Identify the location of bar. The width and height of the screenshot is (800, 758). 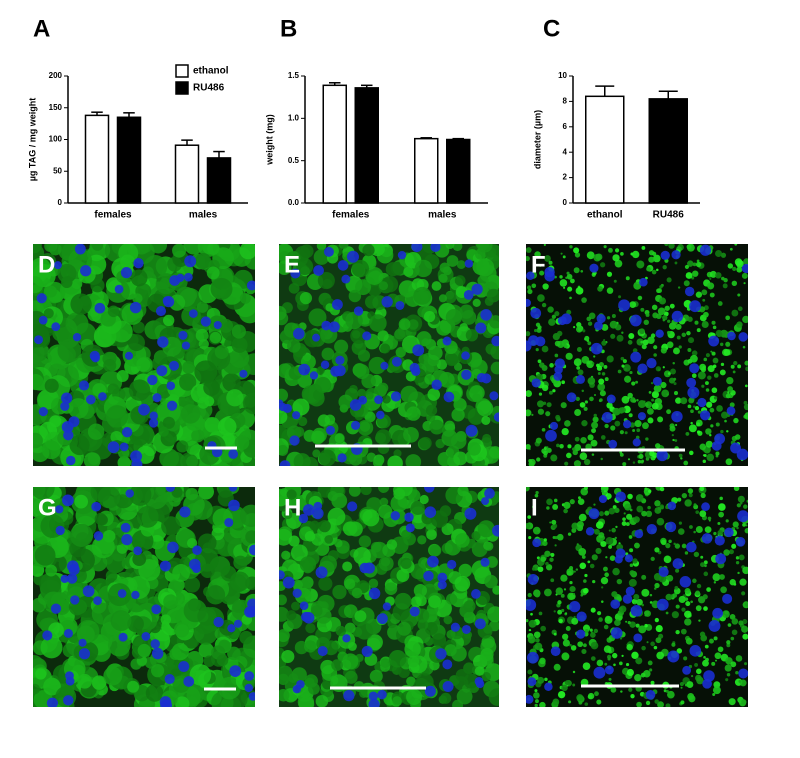
(668, 151).